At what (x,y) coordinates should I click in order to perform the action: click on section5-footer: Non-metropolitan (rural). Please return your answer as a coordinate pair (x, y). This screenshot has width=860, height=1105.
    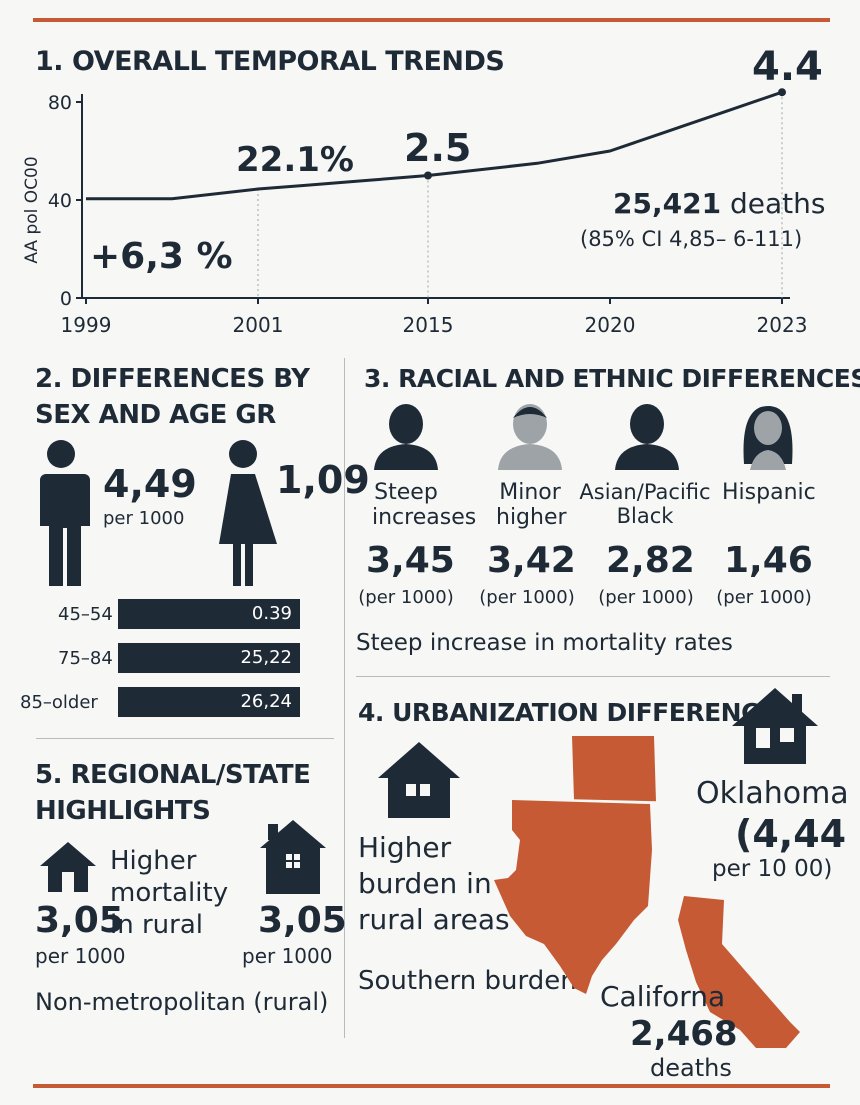
    Looking at the image, I should click on (182, 1002).